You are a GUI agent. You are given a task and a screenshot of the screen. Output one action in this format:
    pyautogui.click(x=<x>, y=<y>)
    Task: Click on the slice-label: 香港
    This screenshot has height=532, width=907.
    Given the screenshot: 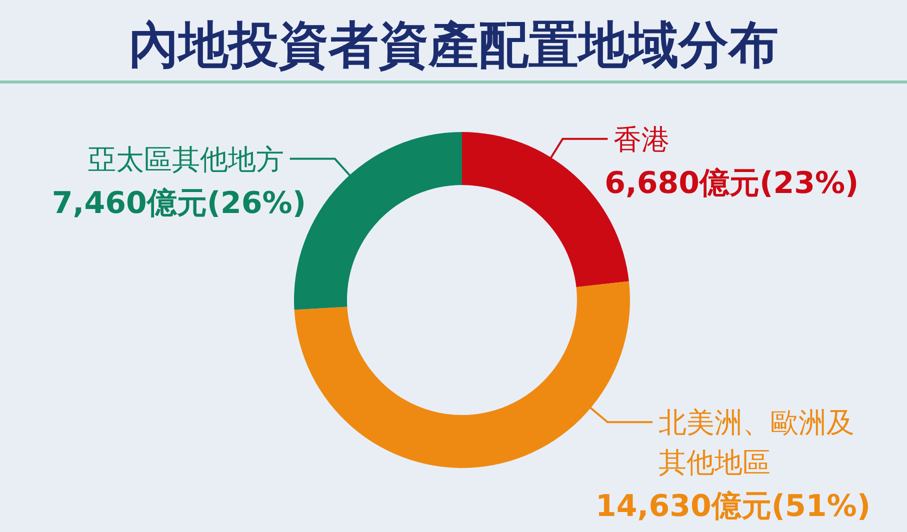 What is the action you would take?
    pyautogui.click(x=642, y=139)
    